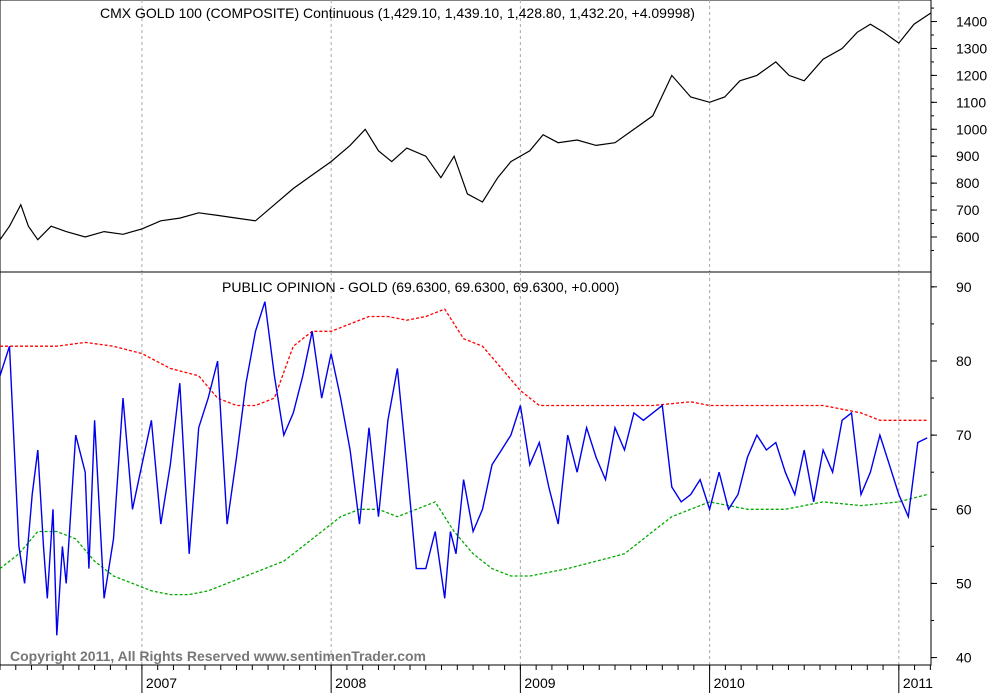 Image resolution: width=1000 pixels, height=693 pixels. What do you see at coordinates (964, 361) in the screenshot?
I see `y-tick-label: 80` at bounding box center [964, 361].